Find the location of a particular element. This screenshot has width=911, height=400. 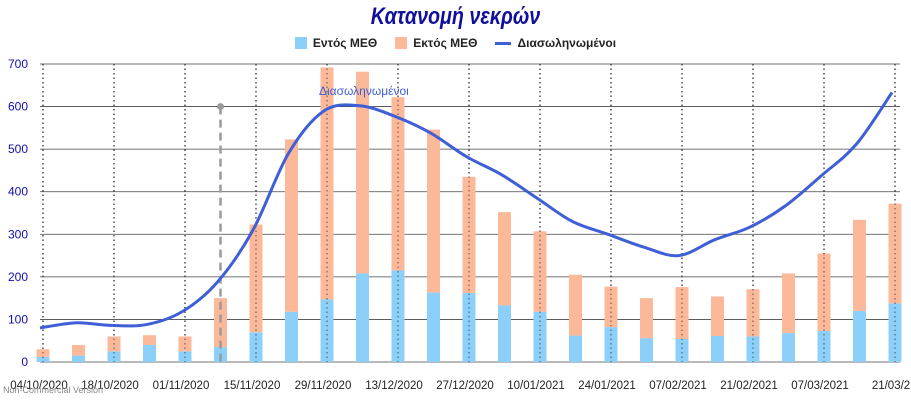

marker-dot is located at coordinates (220, 107).